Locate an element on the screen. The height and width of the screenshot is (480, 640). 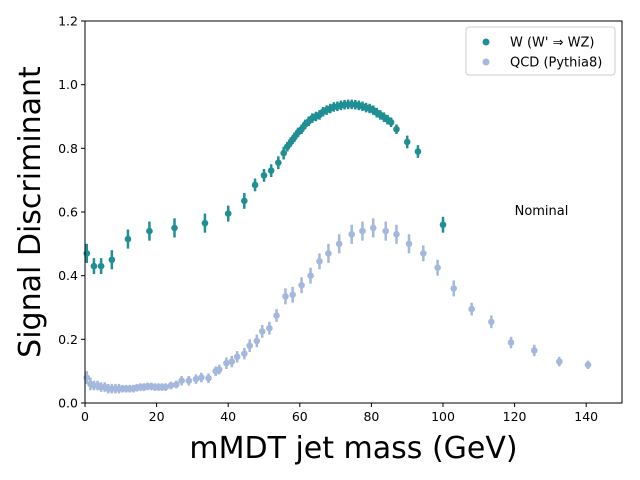
x-tick-label: 0 is located at coordinates (85, 416).